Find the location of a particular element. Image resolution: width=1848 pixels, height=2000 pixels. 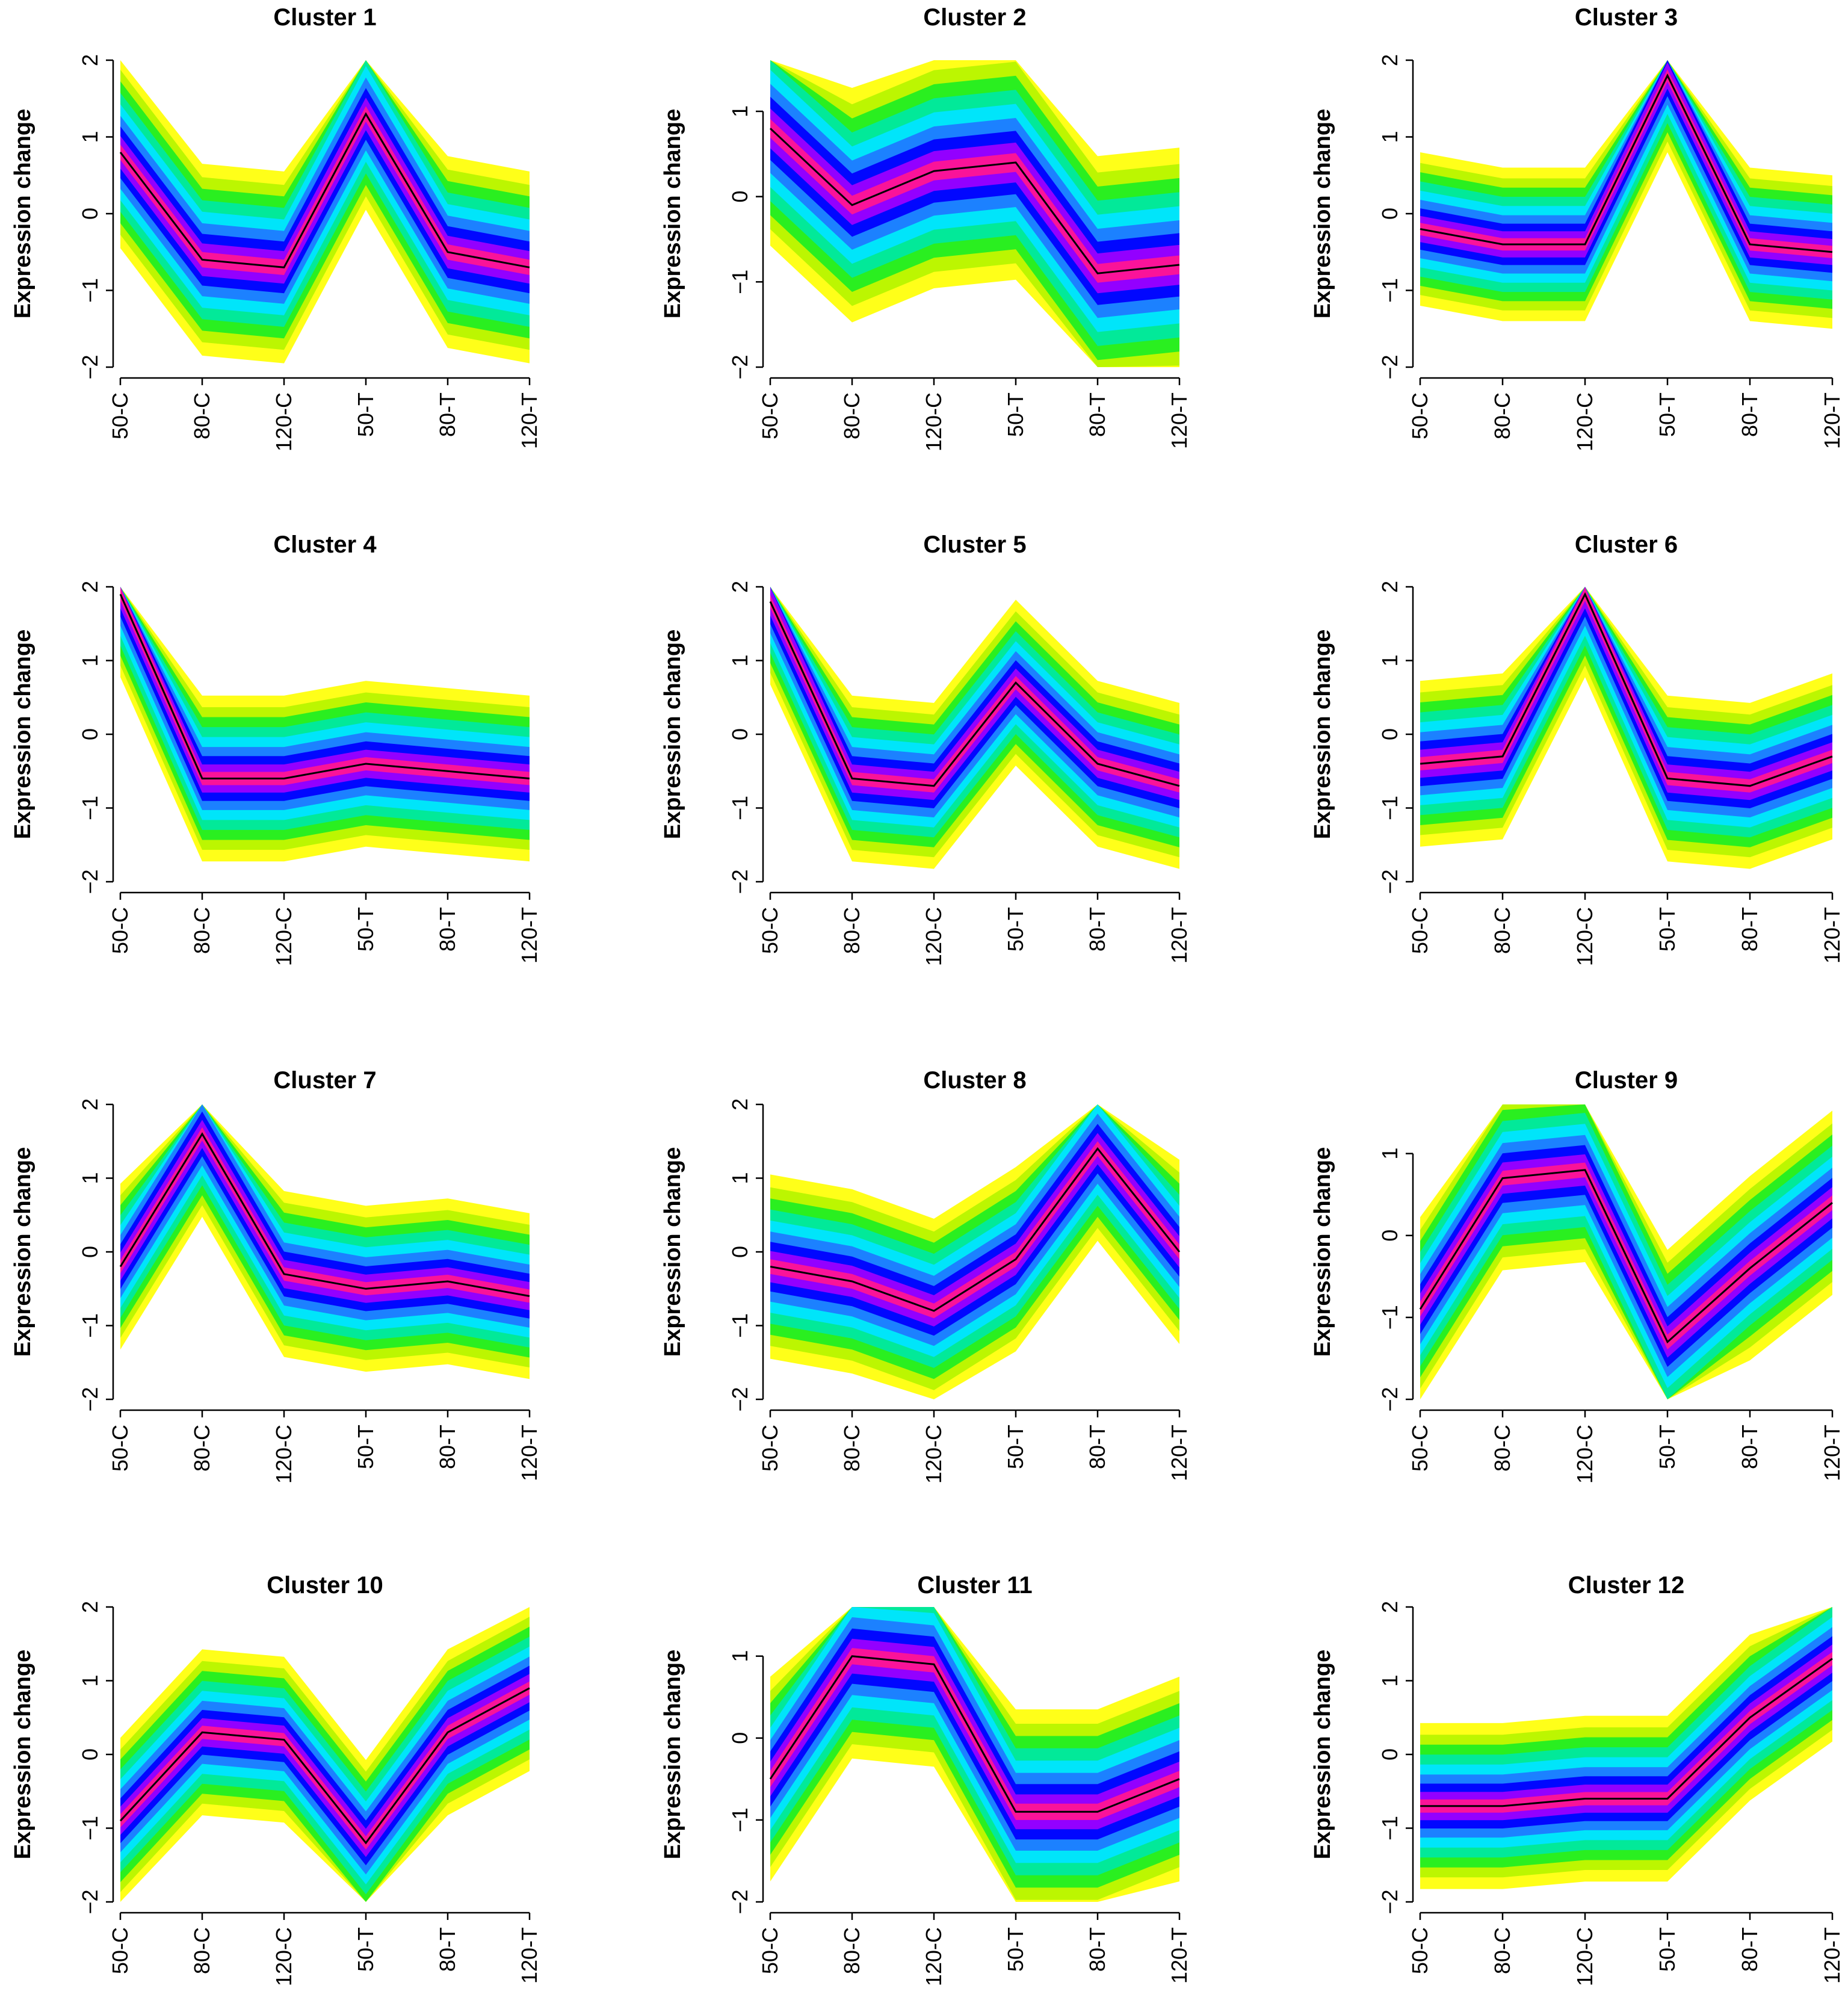

cluster-title: Cluster 3 is located at coordinates (1626, 17).